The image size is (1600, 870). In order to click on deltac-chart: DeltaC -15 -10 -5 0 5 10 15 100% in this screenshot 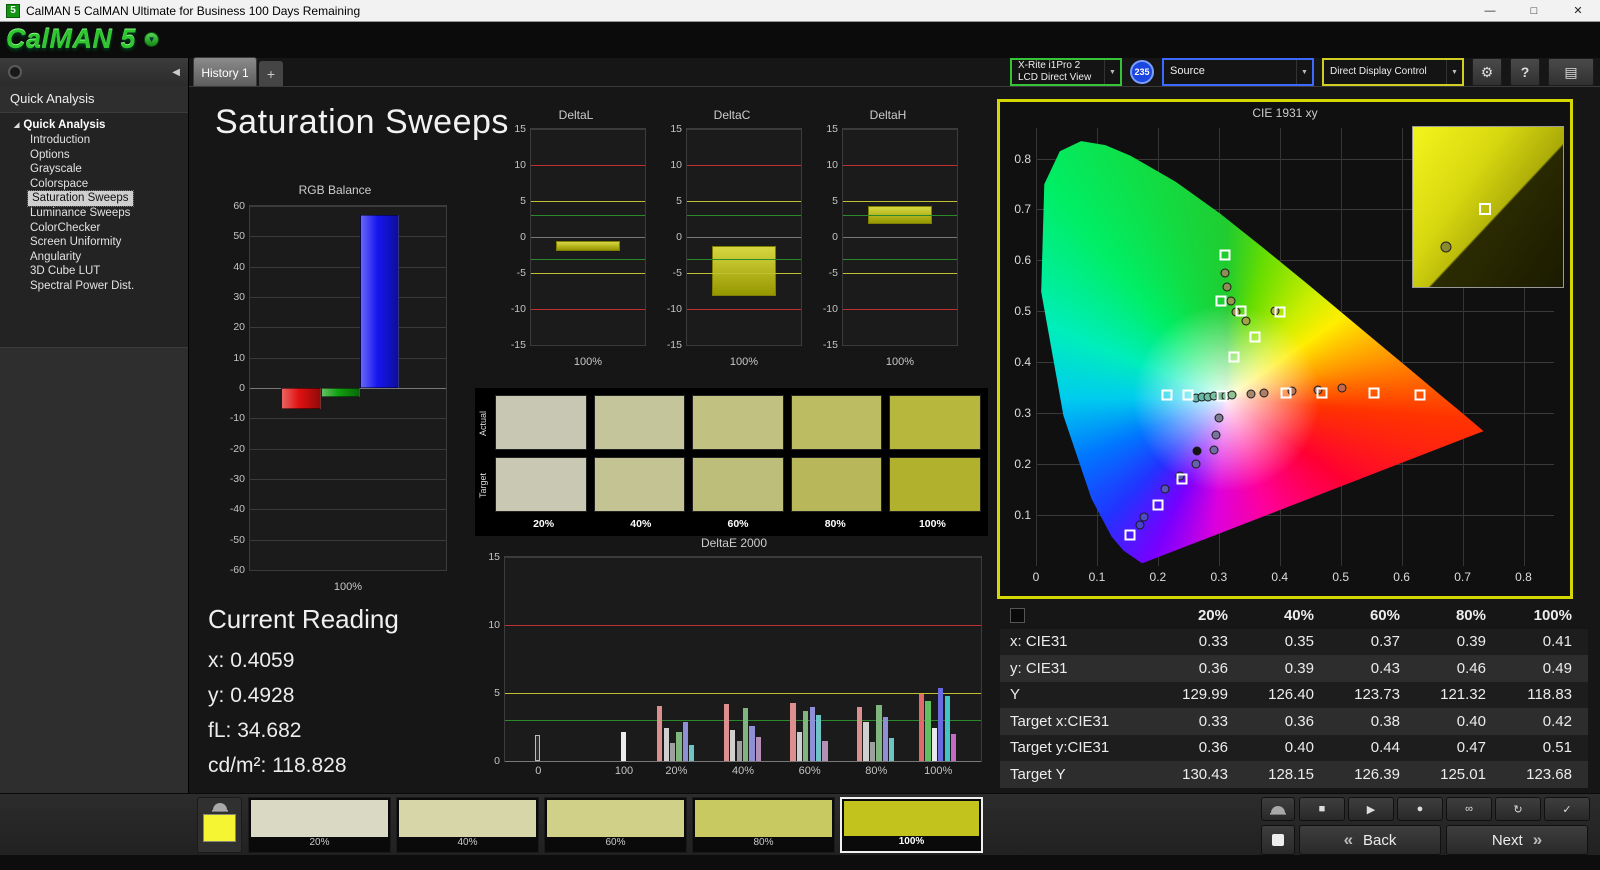, I will do `click(732, 244)`.